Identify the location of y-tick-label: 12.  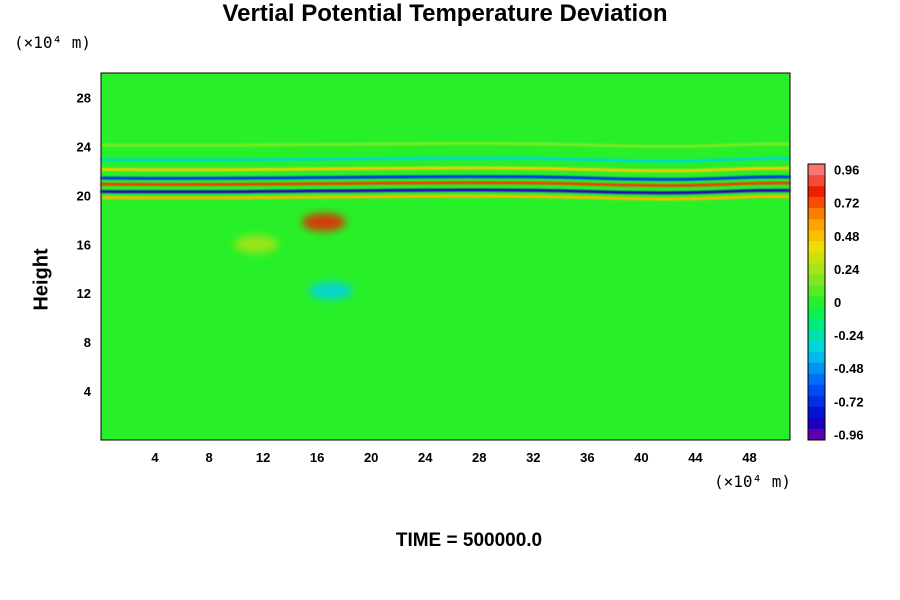
(84, 293).